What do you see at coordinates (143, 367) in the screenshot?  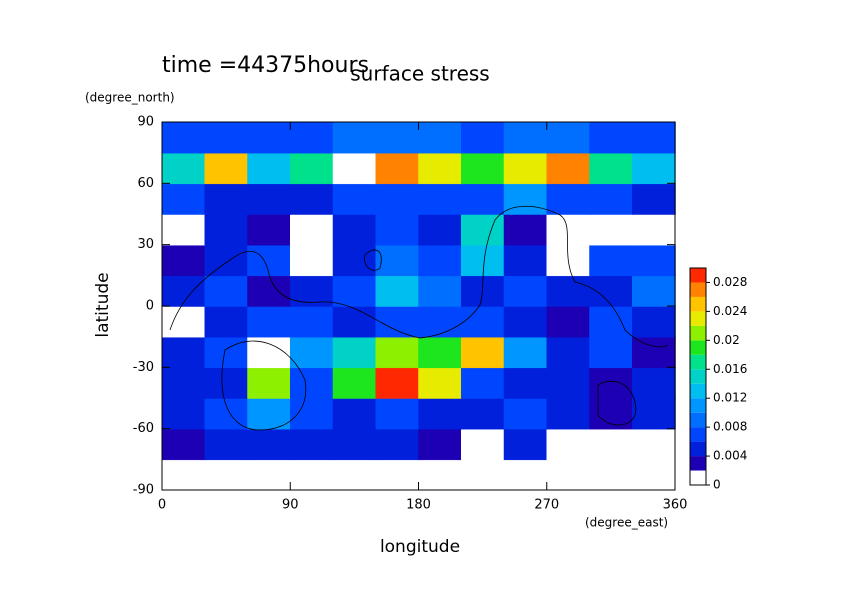 I see `y-tick-label: -30` at bounding box center [143, 367].